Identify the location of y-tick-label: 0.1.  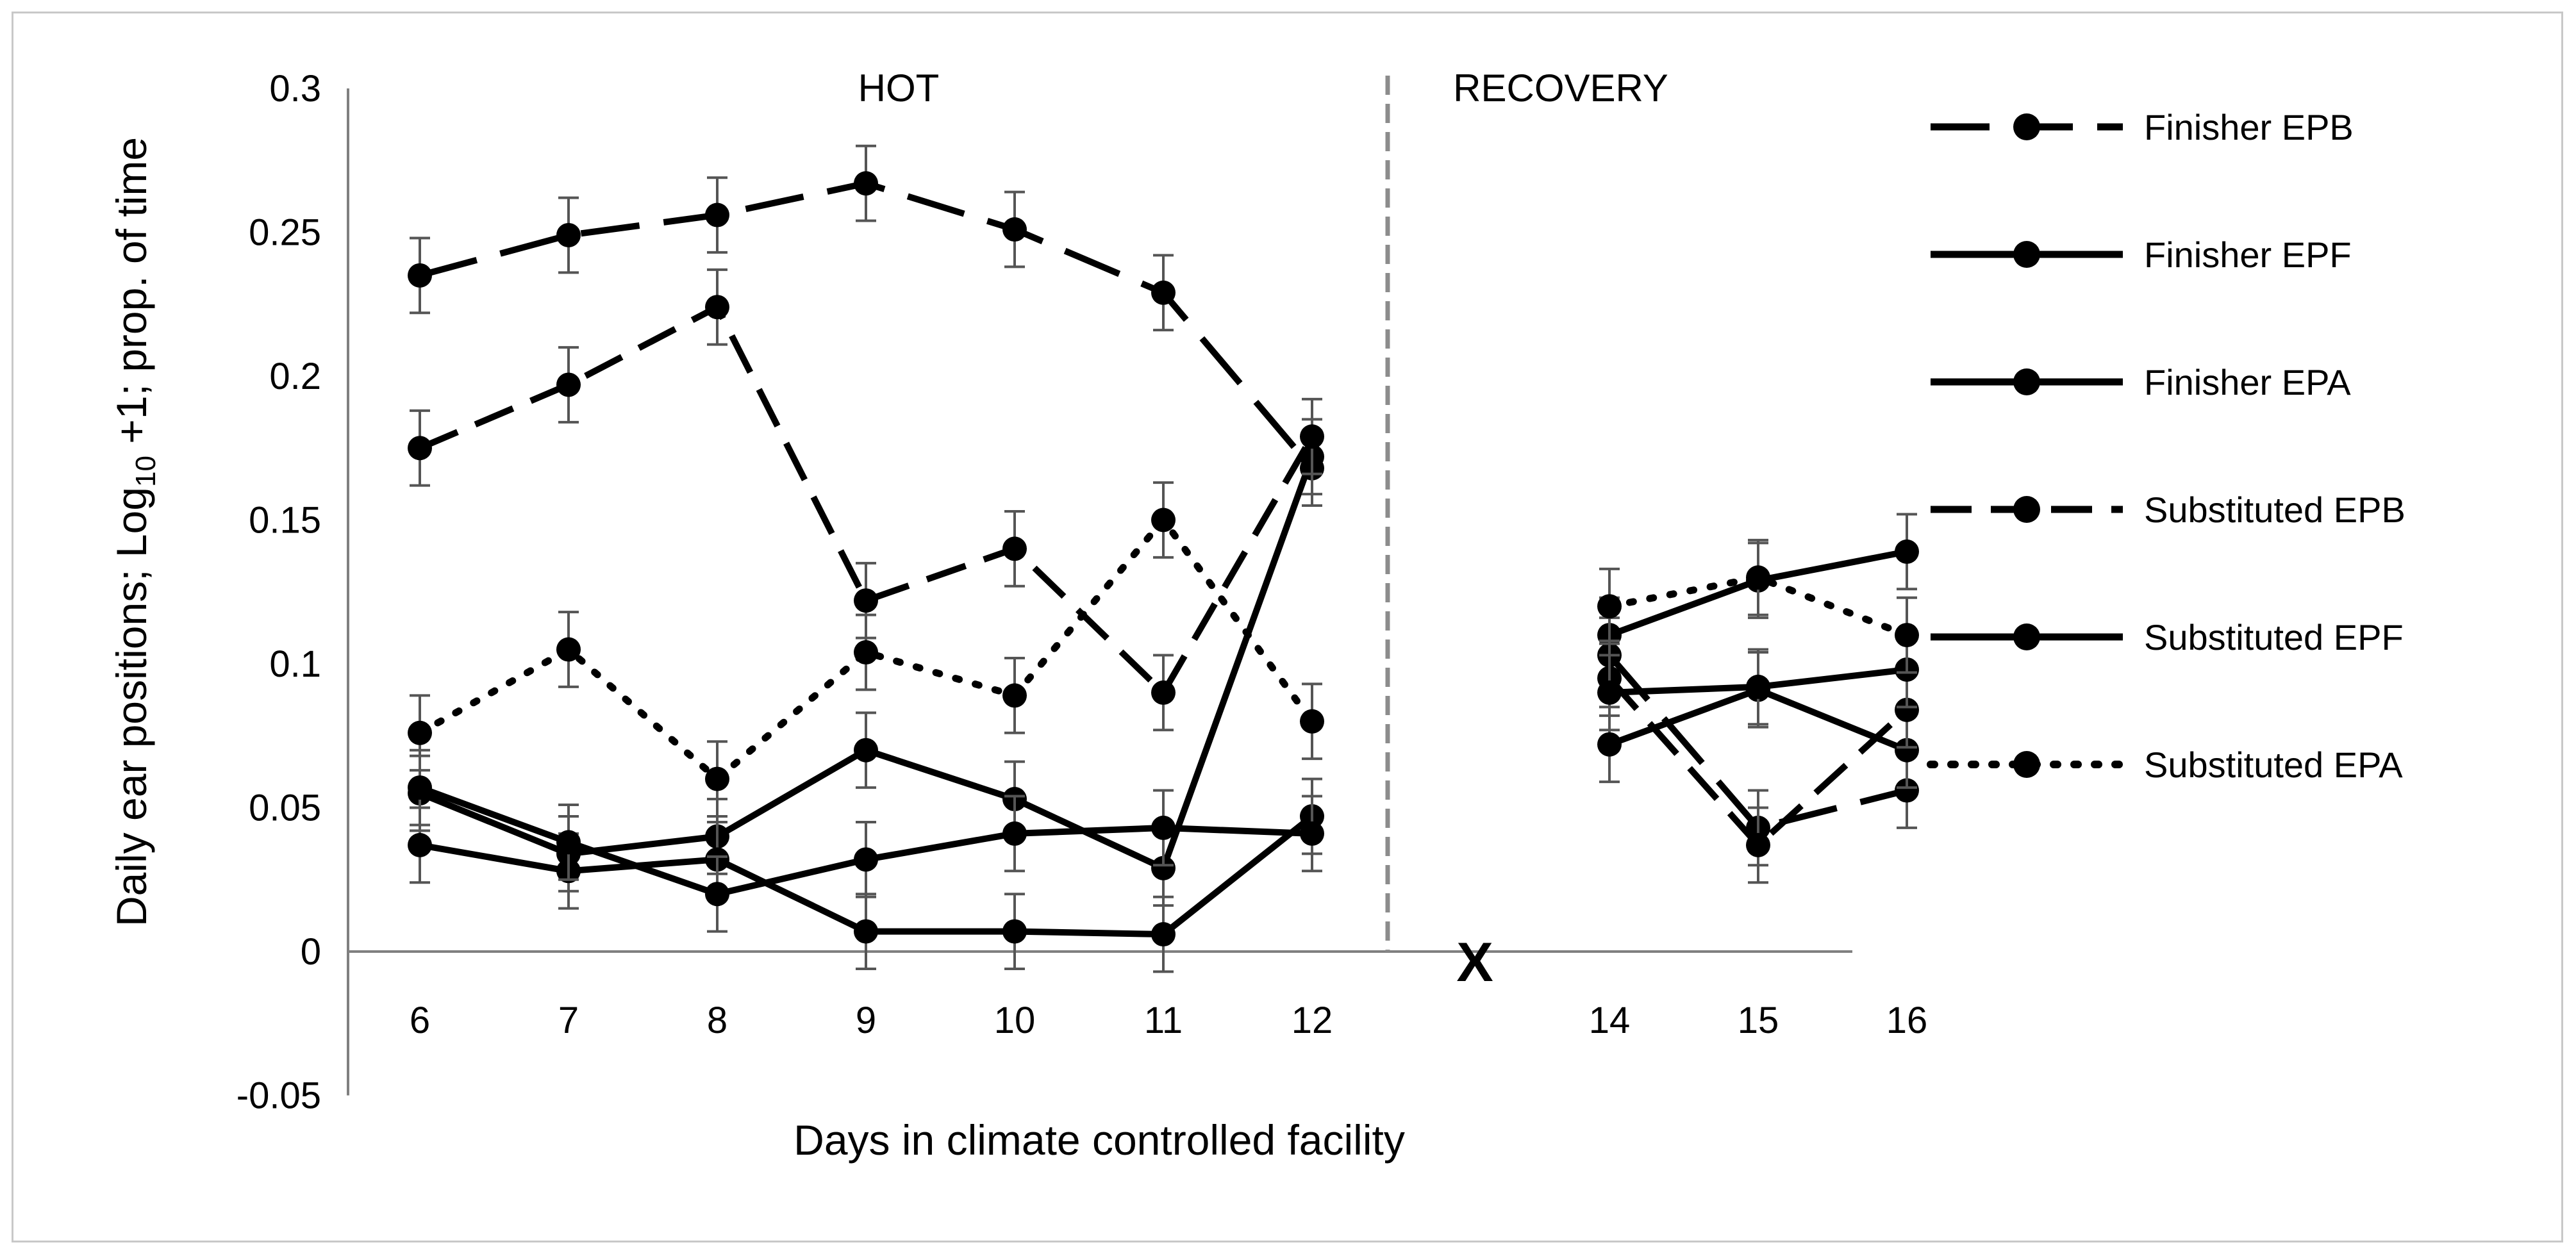
(295, 664).